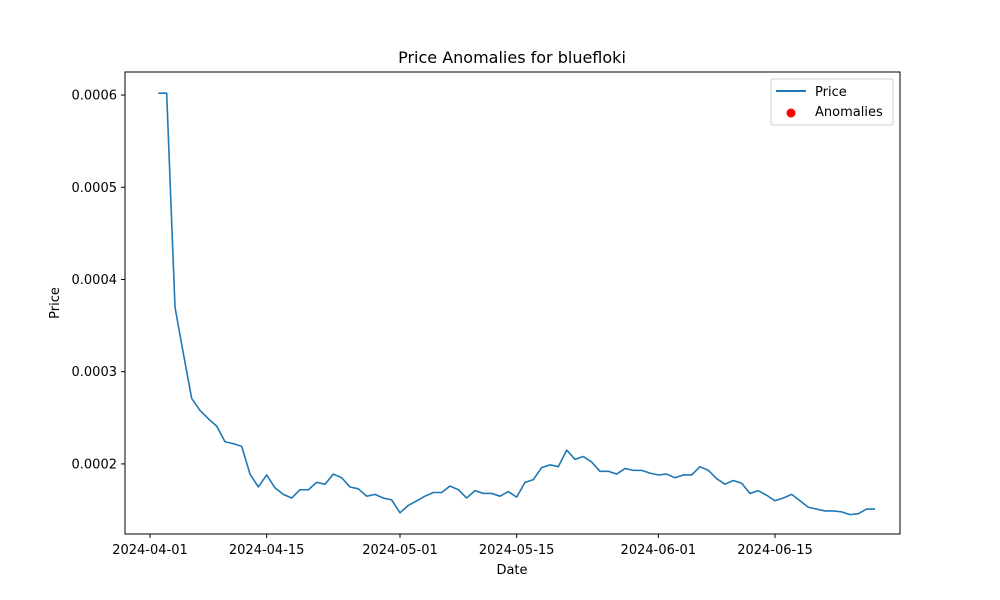 This screenshot has width=1000, height=600. What do you see at coordinates (831, 92) in the screenshot?
I see `legend-price-label: Price` at bounding box center [831, 92].